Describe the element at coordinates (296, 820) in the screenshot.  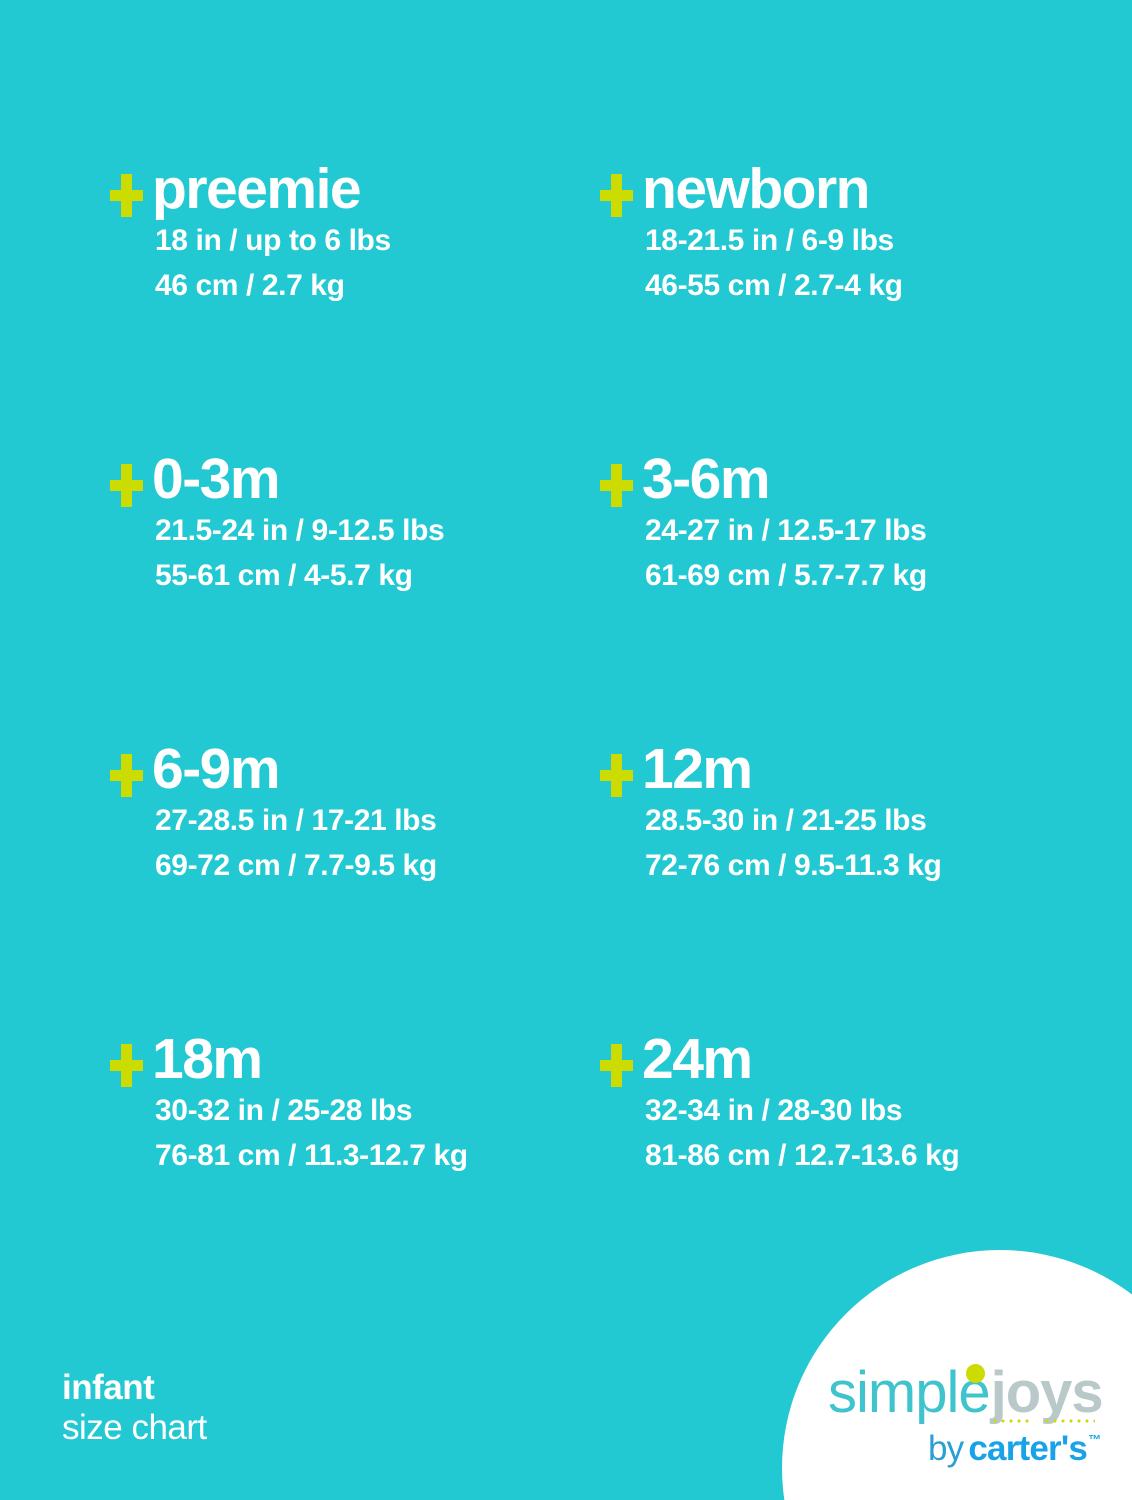
I see `size-detail-imperial: 27-28.5 in / 17-21 lbs` at that location.